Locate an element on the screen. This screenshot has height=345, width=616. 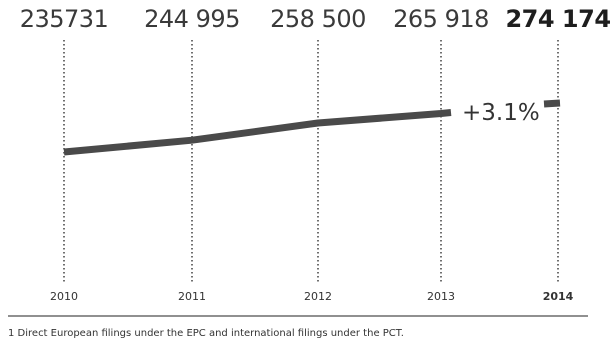
year-label-2012: 2012 is located at coordinates (318, 296).